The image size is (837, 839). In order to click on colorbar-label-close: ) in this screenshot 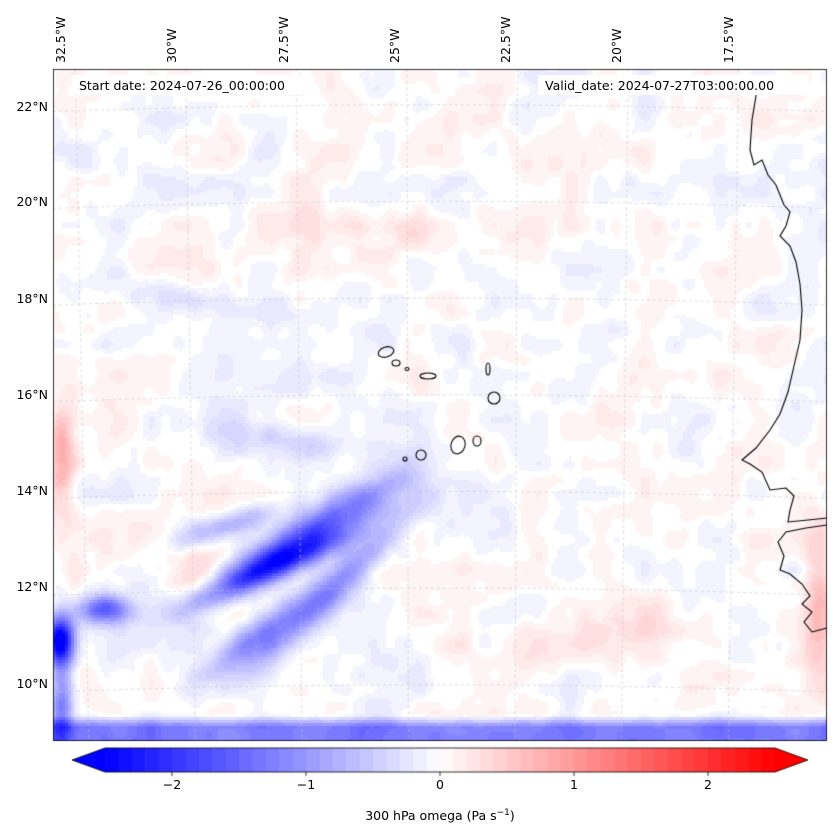, I will do `click(512, 816)`.